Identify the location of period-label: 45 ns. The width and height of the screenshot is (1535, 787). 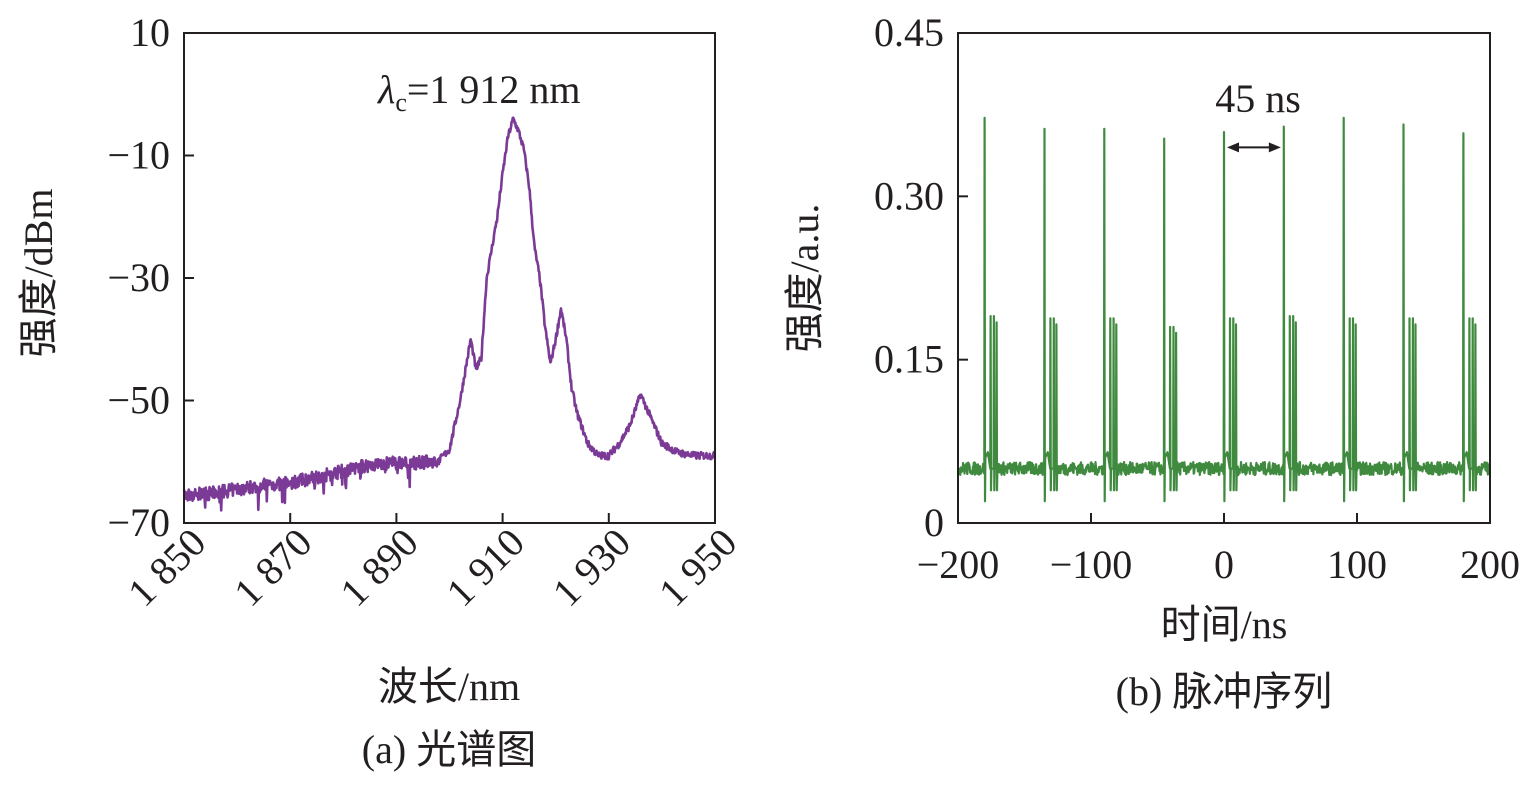
(1258, 98).